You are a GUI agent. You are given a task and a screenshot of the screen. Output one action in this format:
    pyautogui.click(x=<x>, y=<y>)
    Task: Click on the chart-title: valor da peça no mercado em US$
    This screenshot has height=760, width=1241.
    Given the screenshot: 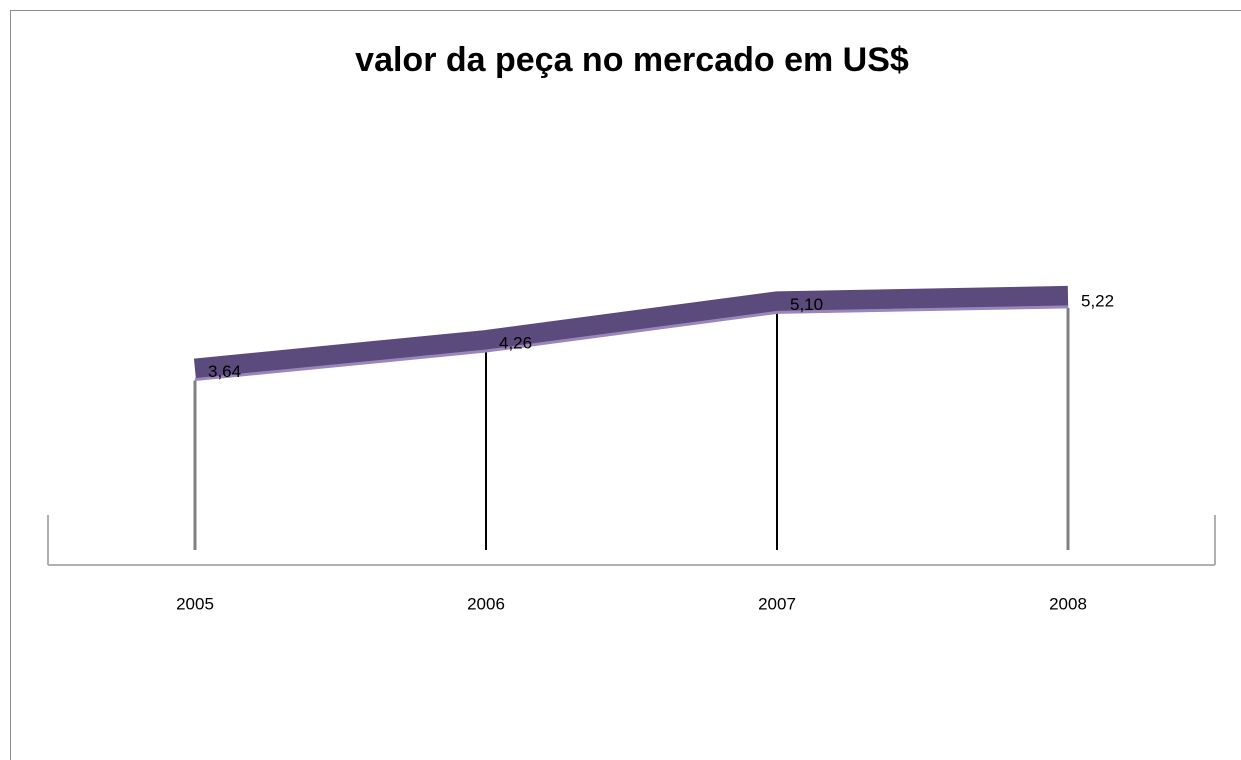 What is the action you would take?
    pyautogui.click(x=632, y=60)
    